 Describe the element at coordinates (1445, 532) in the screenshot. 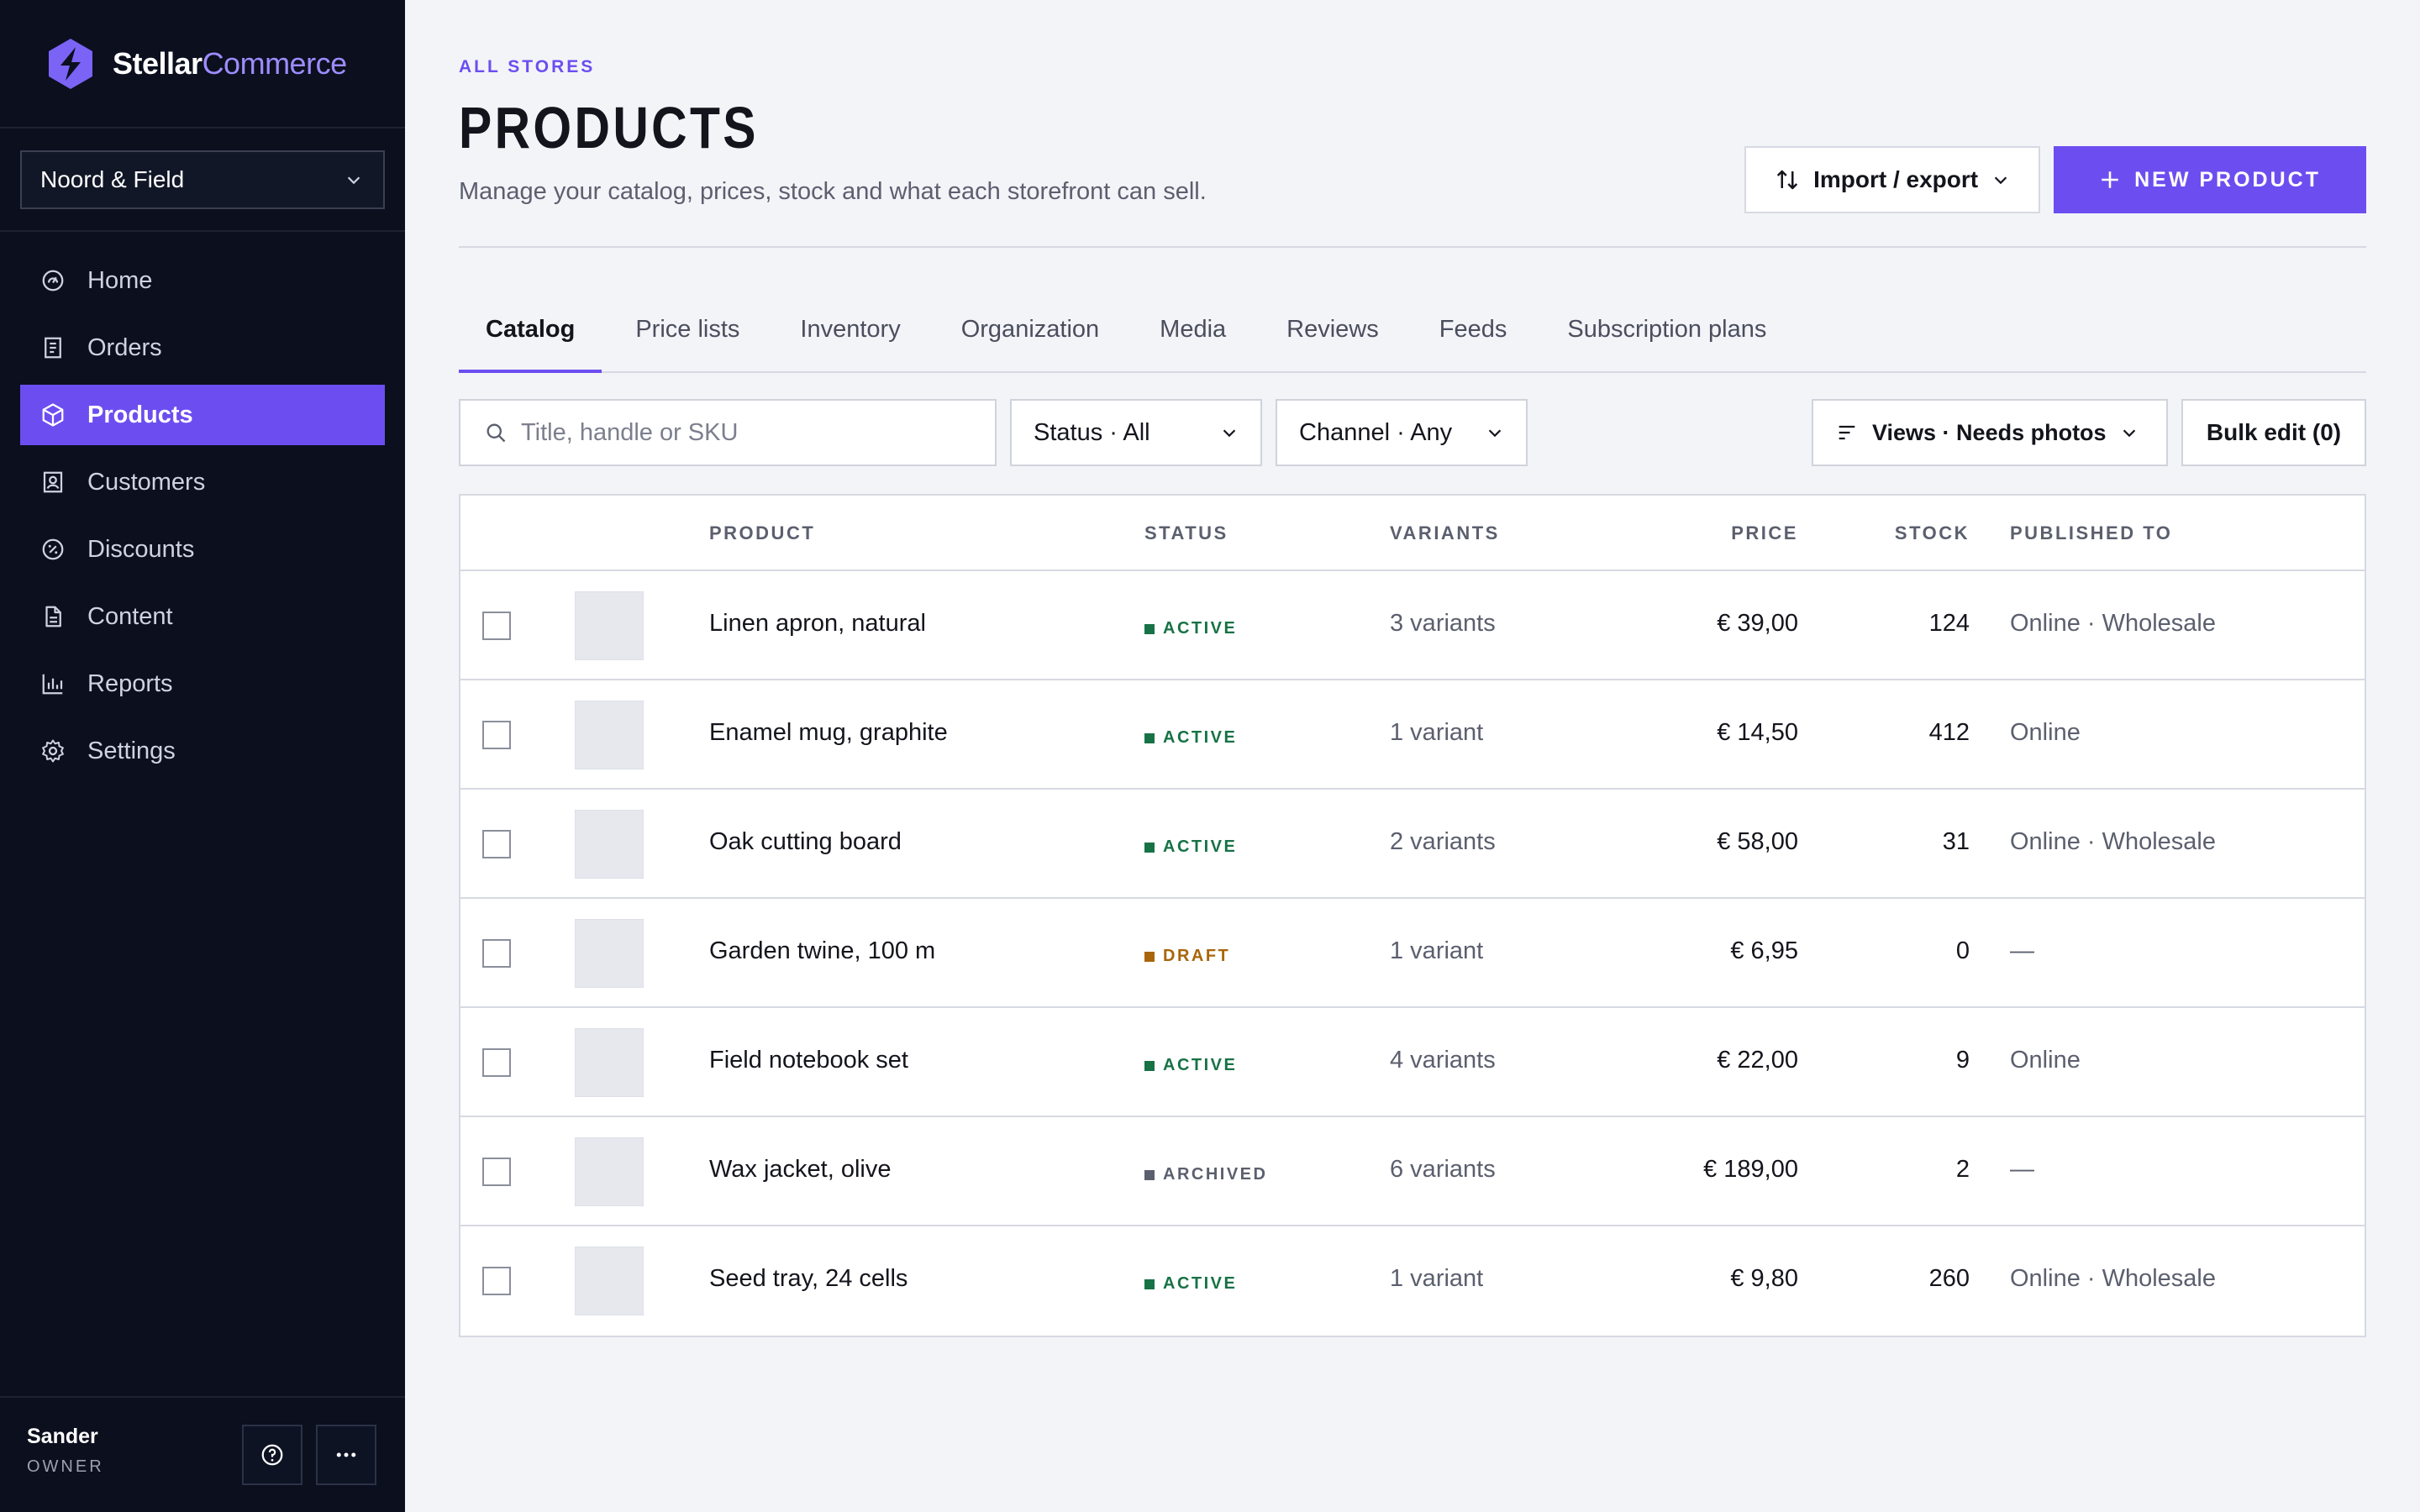

I see `column-header-variants: VARIANTS` at that location.